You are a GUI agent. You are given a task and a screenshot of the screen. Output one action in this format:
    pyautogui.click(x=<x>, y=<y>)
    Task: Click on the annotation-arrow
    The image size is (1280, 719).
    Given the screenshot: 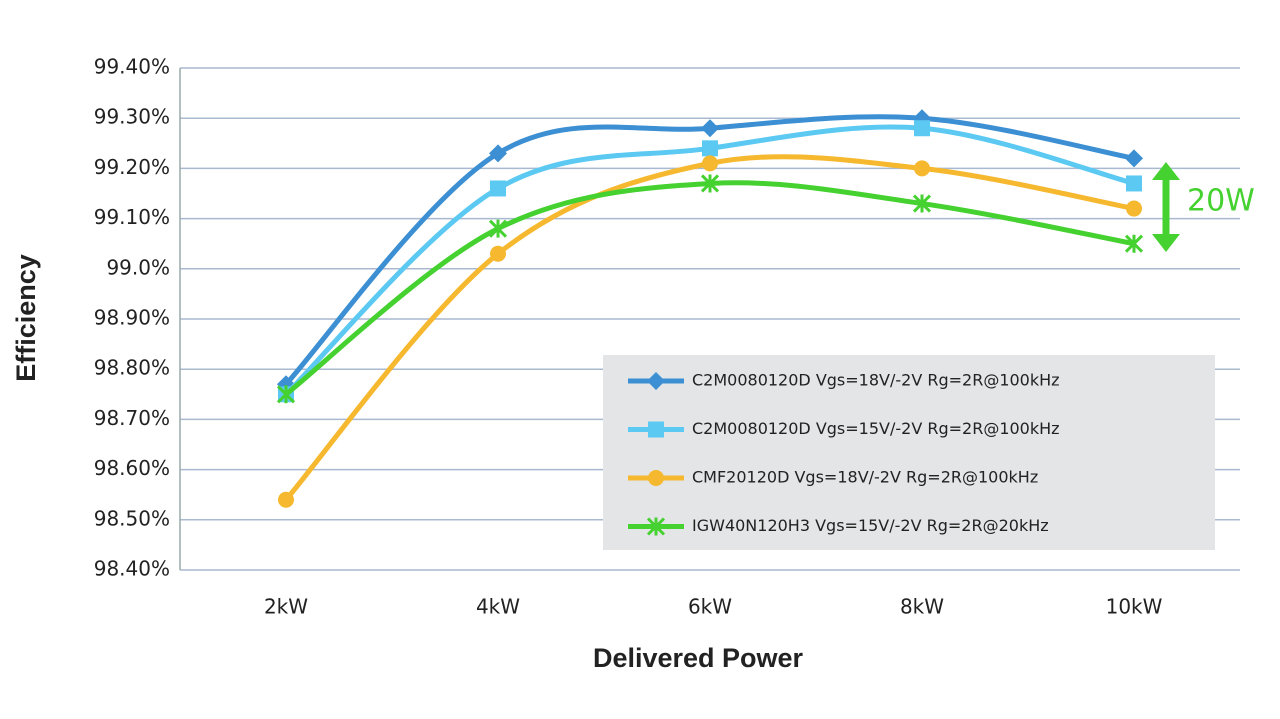 What is the action you would take?
    pyautogui.click(x=1166, y=207)
    